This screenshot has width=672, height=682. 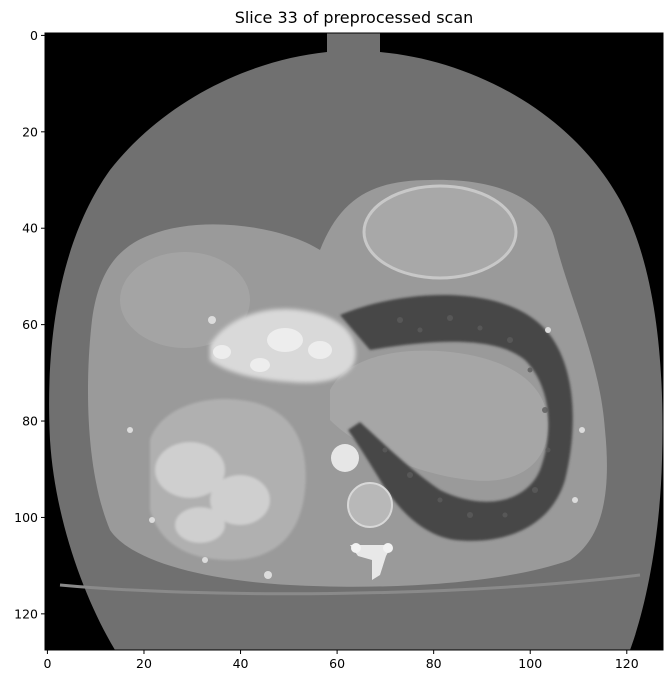 What do you see at coordinates (466, 416) in the screenshot?
I see `cavity-speckles` at bounding box center [466, 416].